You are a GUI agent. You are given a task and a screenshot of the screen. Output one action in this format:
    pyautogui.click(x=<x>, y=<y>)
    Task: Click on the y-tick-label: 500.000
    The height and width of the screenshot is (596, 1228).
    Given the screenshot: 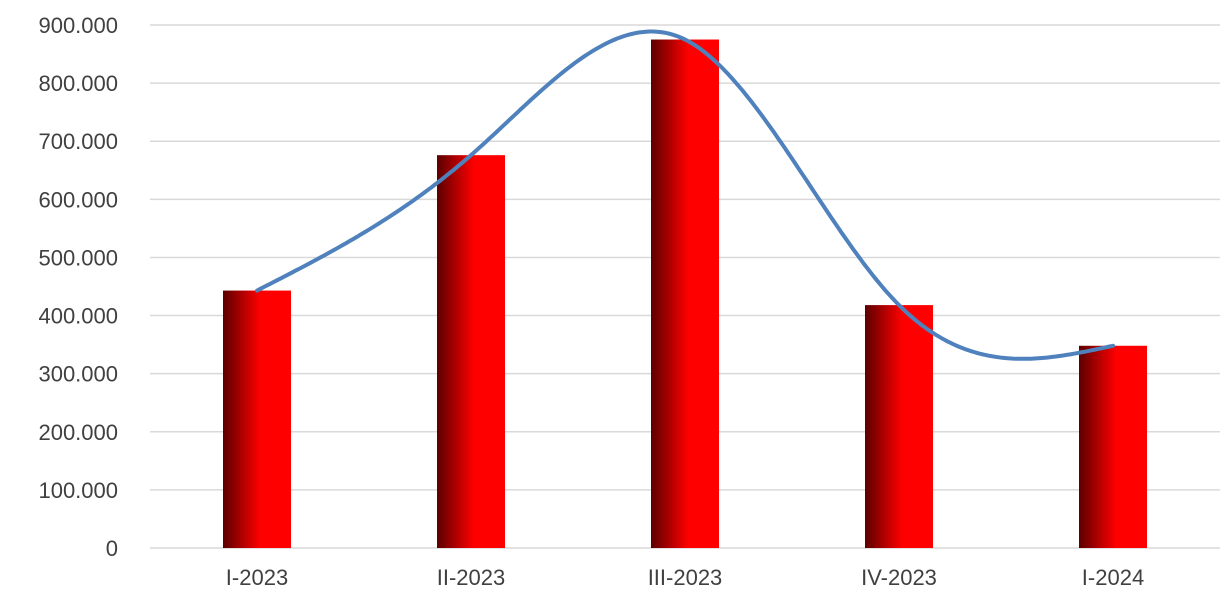 What is the action you would take?
    pyautogui.click(x=78, y=257)
    